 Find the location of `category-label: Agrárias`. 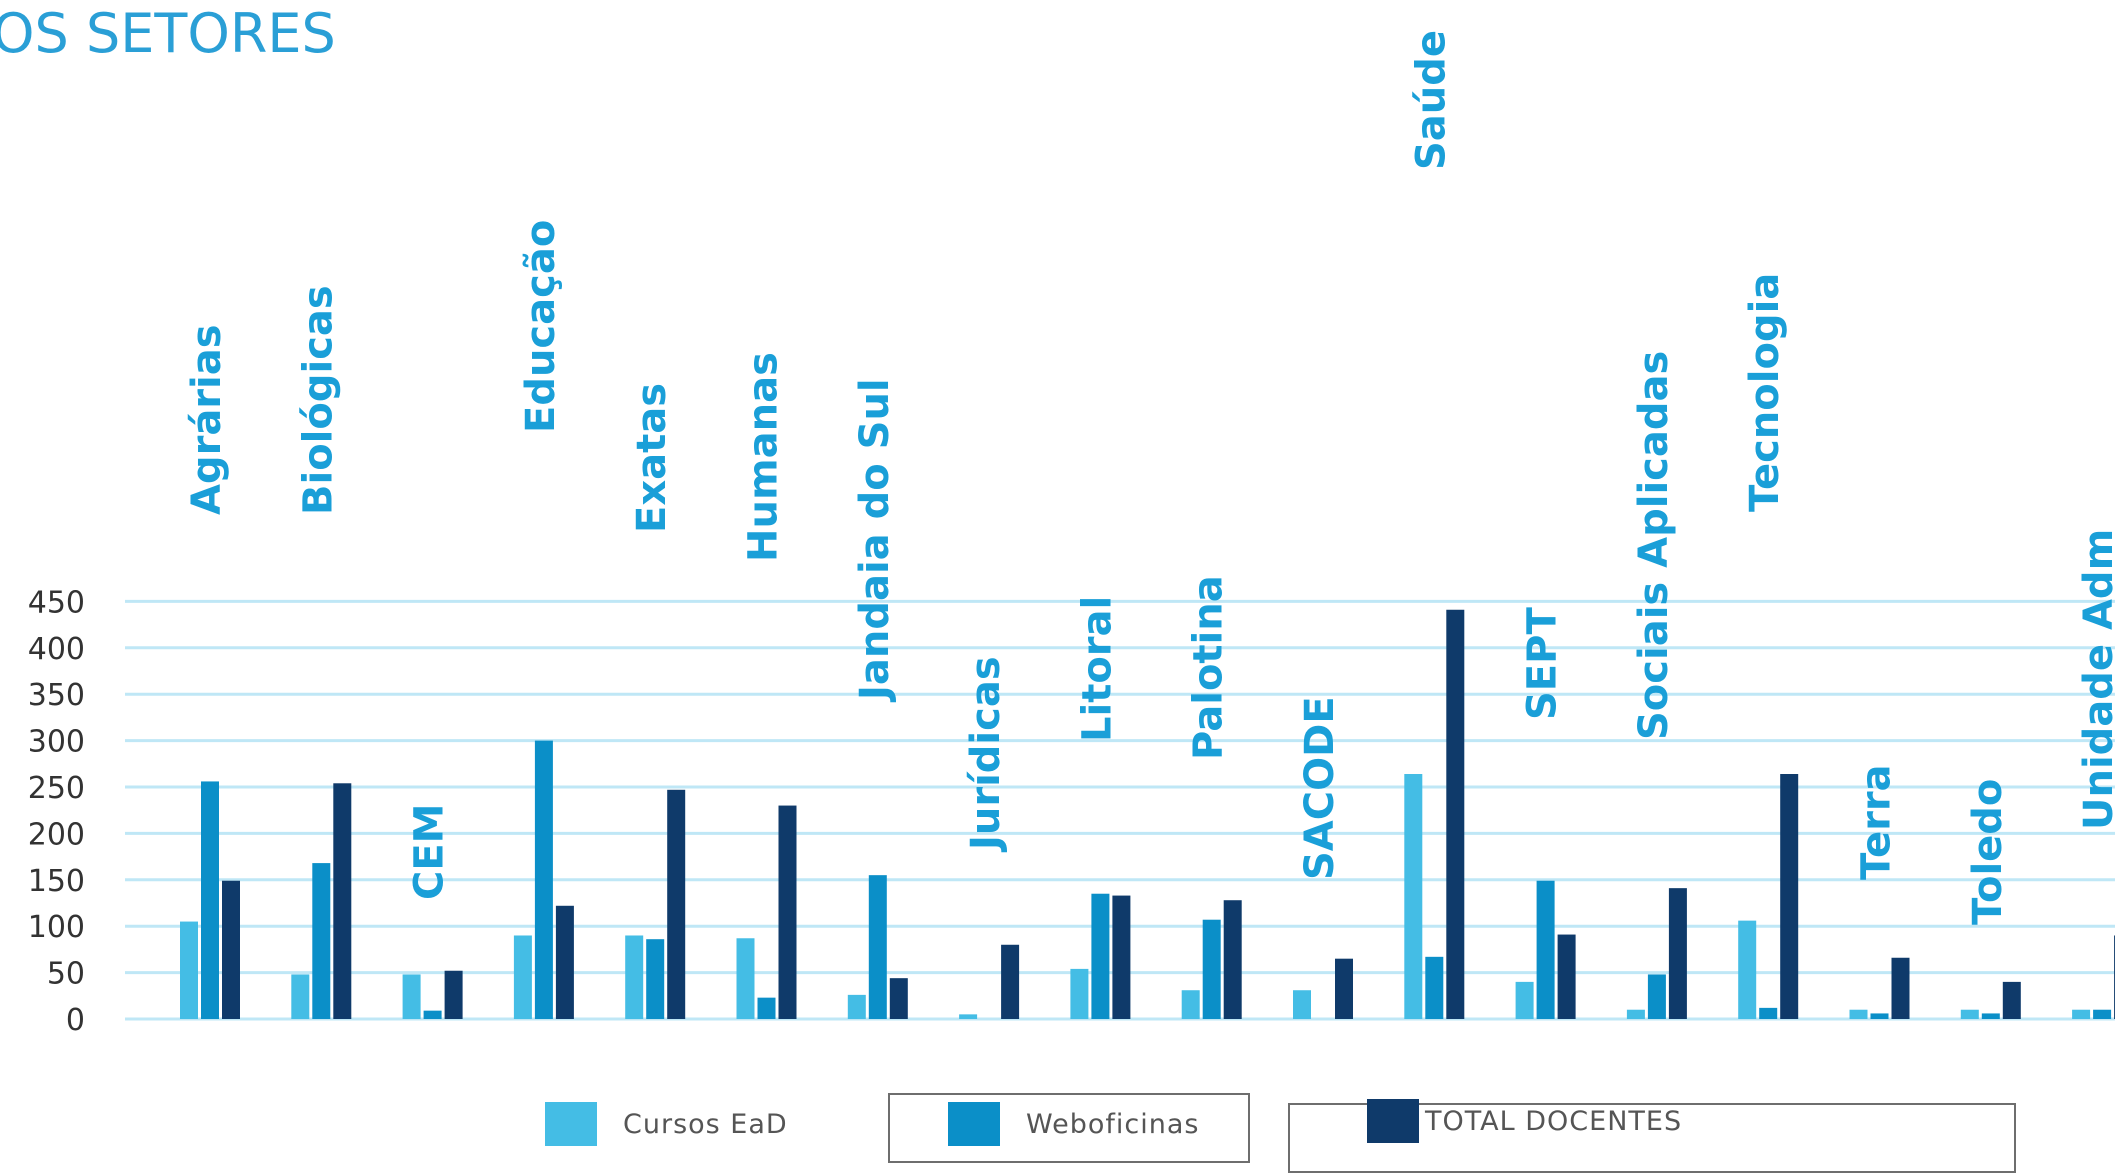

category-label: Agrárias is located at coordinates (207, 419).